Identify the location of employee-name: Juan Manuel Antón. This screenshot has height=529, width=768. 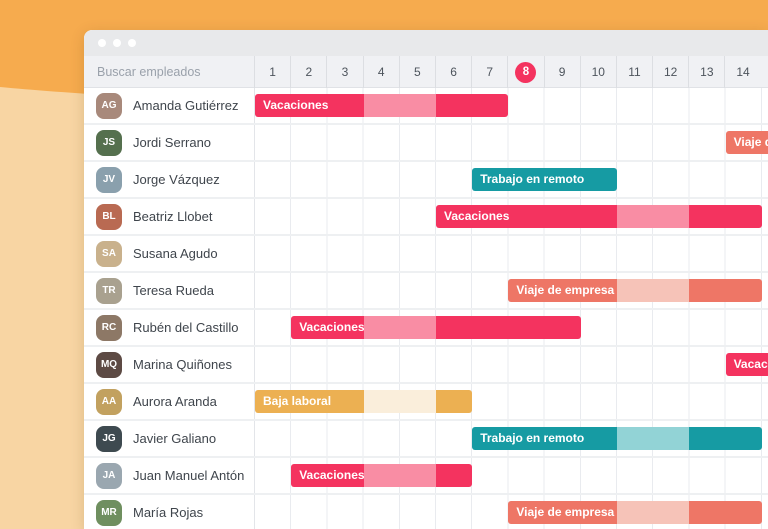
(189, 475).